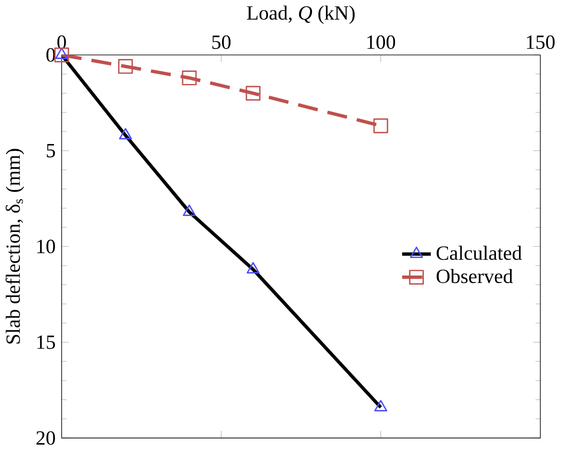 The image size is (561, 450). I want to click on y-tick-label: 10, so click(46, 246).